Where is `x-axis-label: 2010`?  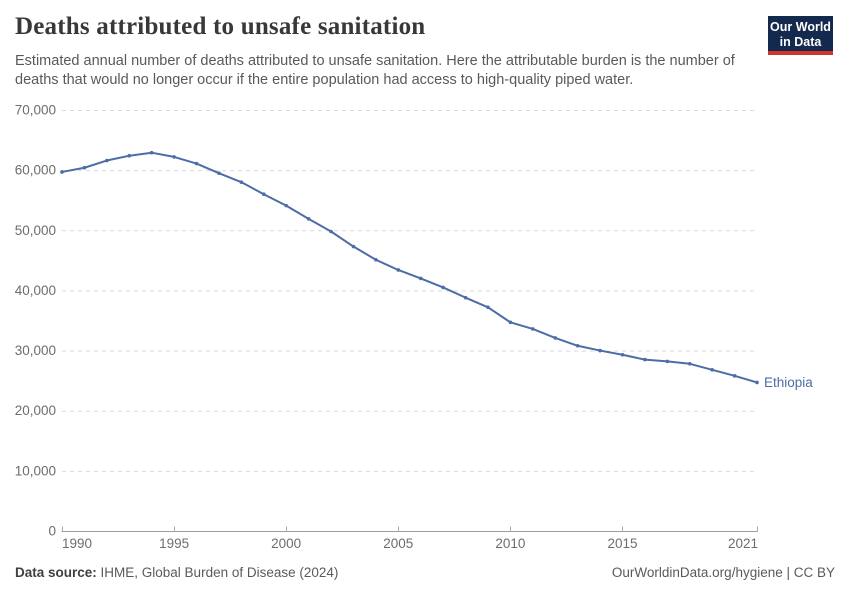 x-axis-label: 2010 is located at coordinates (510, 543).